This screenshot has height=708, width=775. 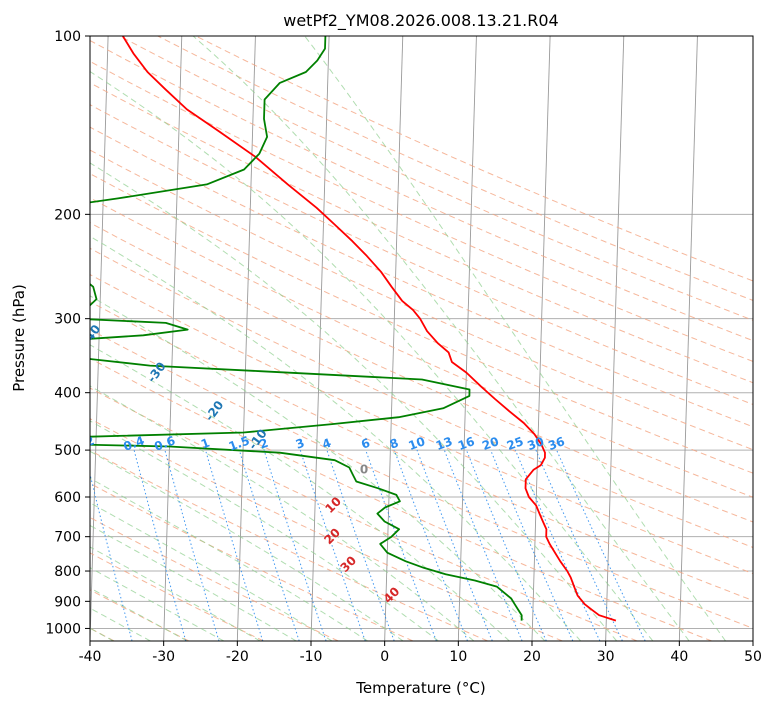 I want to click on mixing-ratio-label: 10, so click(x=417, y=443).